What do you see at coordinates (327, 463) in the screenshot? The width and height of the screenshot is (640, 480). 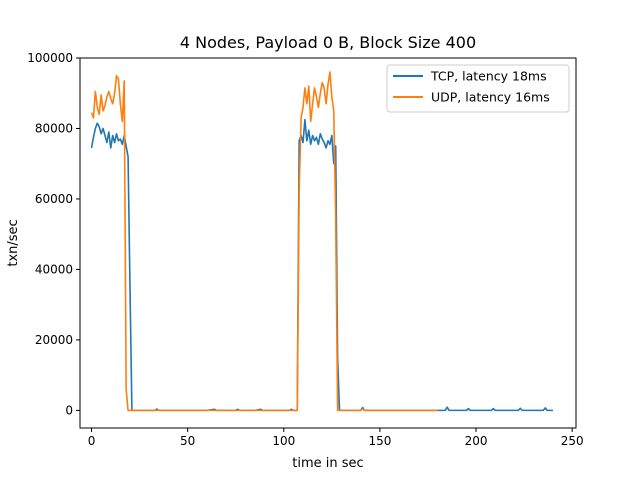 I see `x-axis-label: time in sec` at bounding box center [327, 463].